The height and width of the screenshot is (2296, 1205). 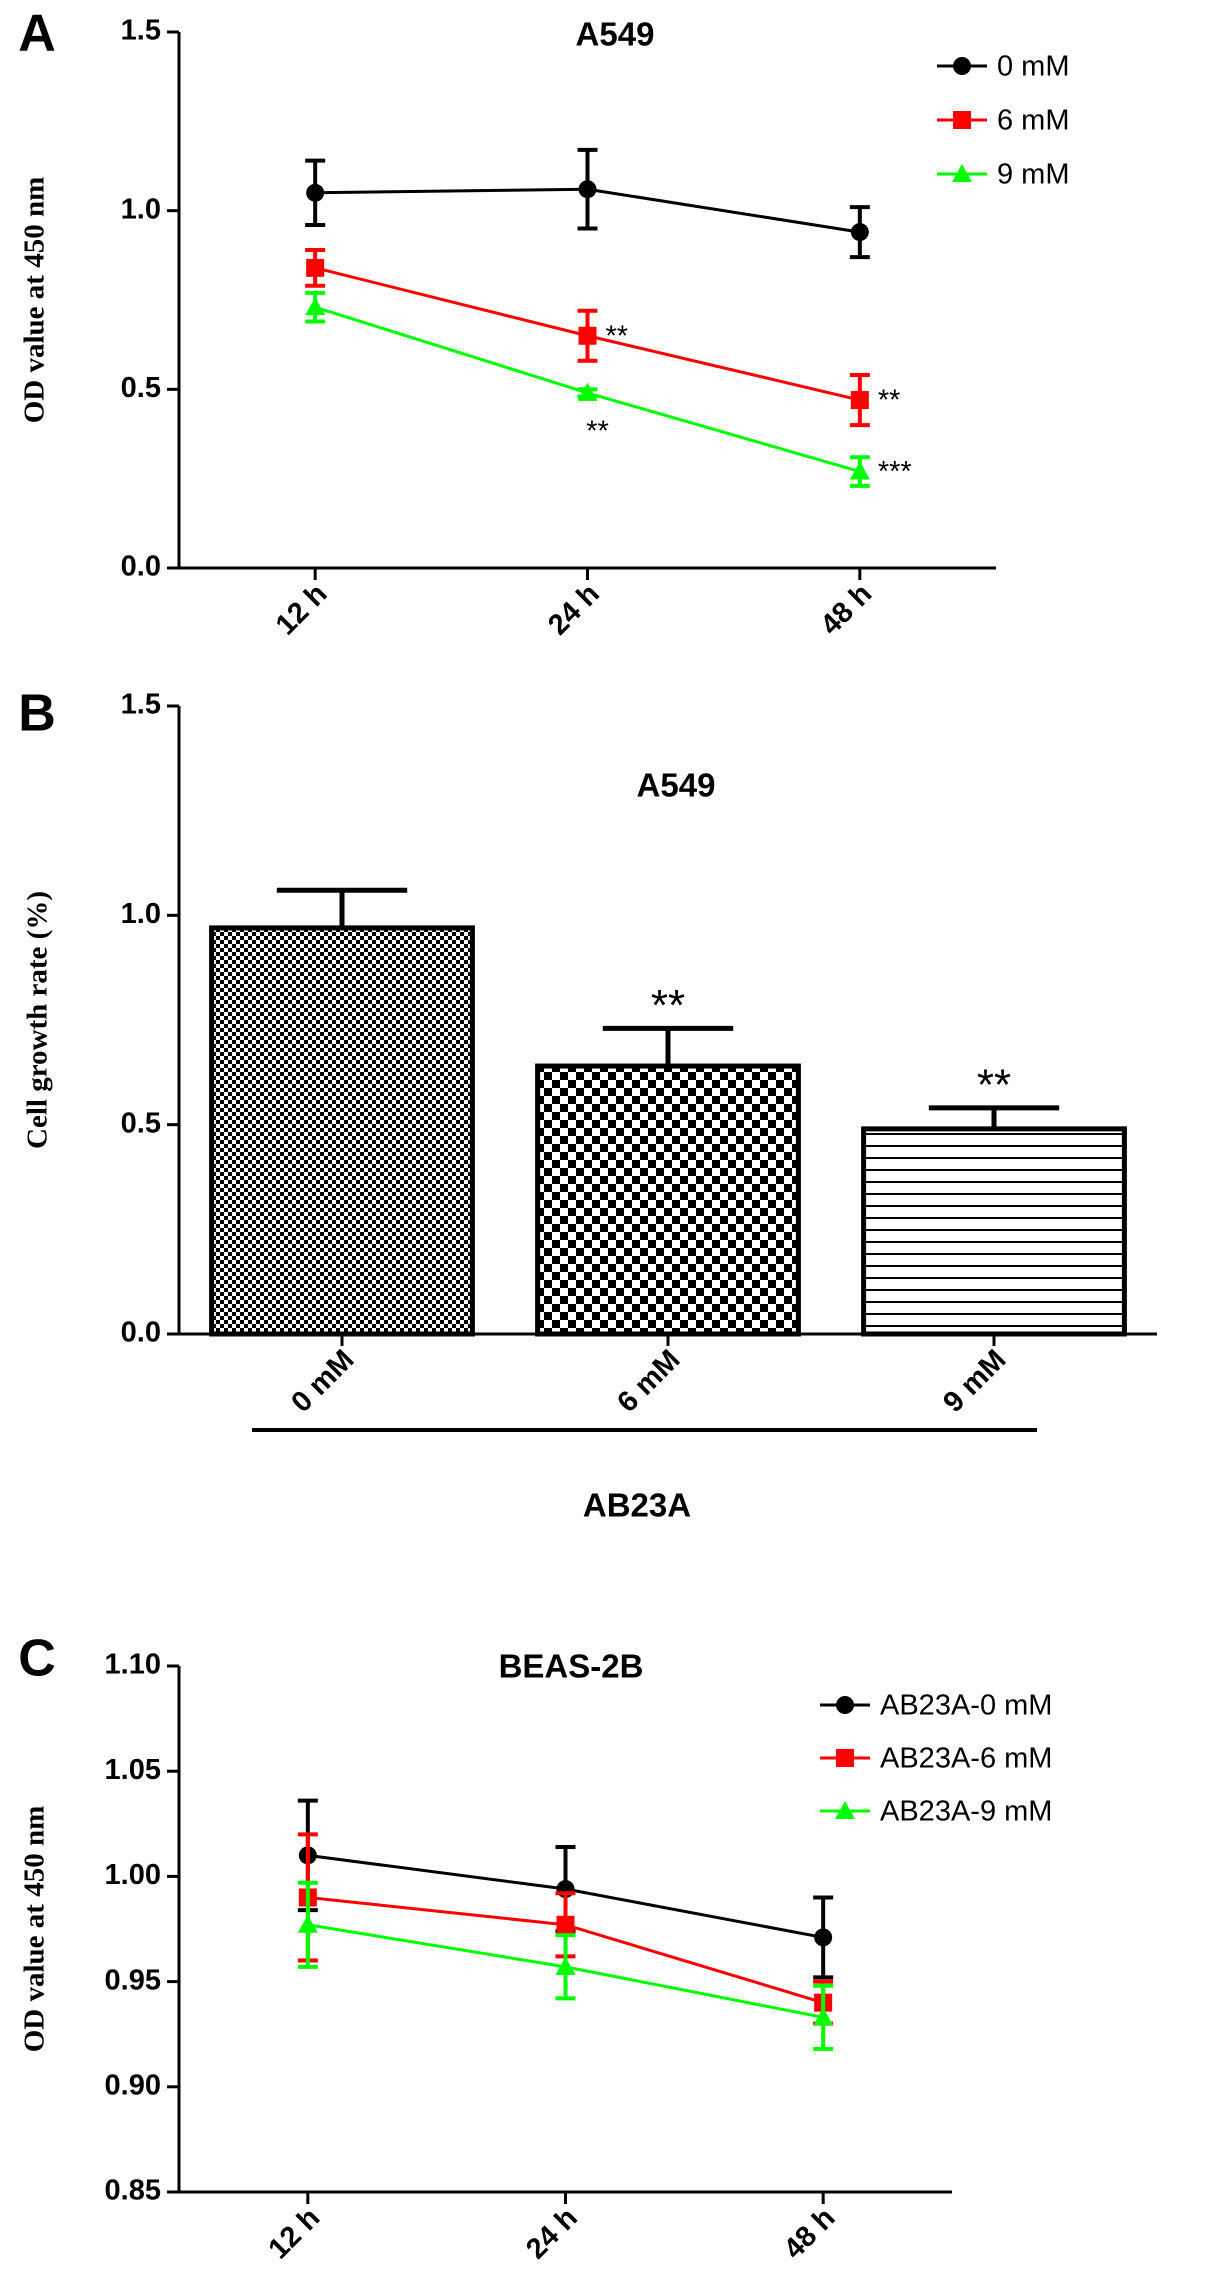 What do you see at coordinates (37, 1659) in the screenshot?
I see `panel-label: C` at bounding box center [37, 1659].